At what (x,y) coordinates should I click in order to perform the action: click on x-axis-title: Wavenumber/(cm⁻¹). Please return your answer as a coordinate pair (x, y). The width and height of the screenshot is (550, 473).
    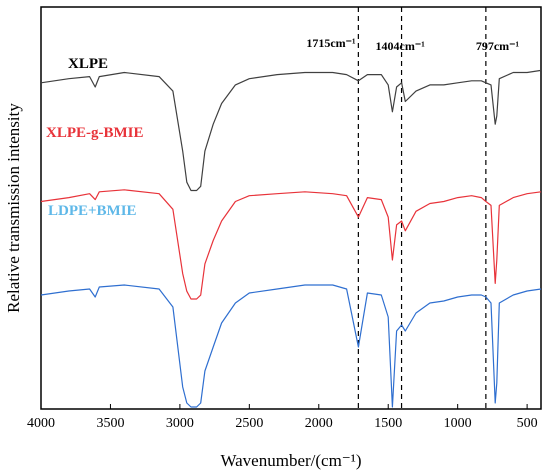
    Looking at the image, I should click on (290, 460).